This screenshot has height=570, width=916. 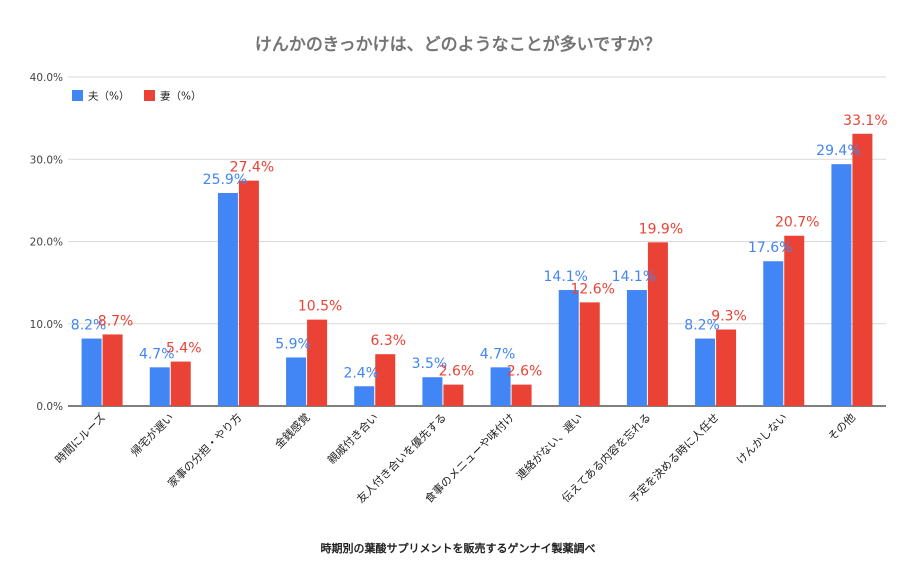 I want to click on y-tick-label: 20.0%, so click(x=46, y=243).